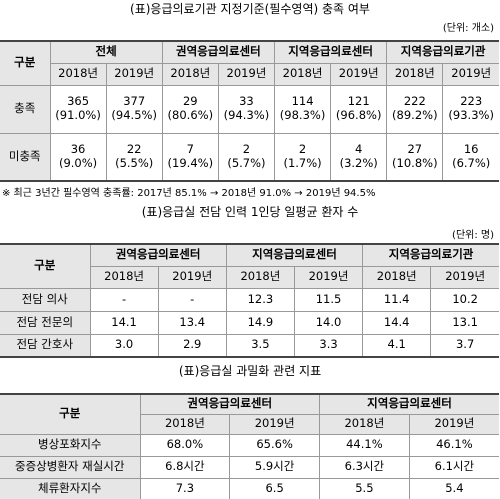  I want to click on cell-line: 36, so click(78, 148).